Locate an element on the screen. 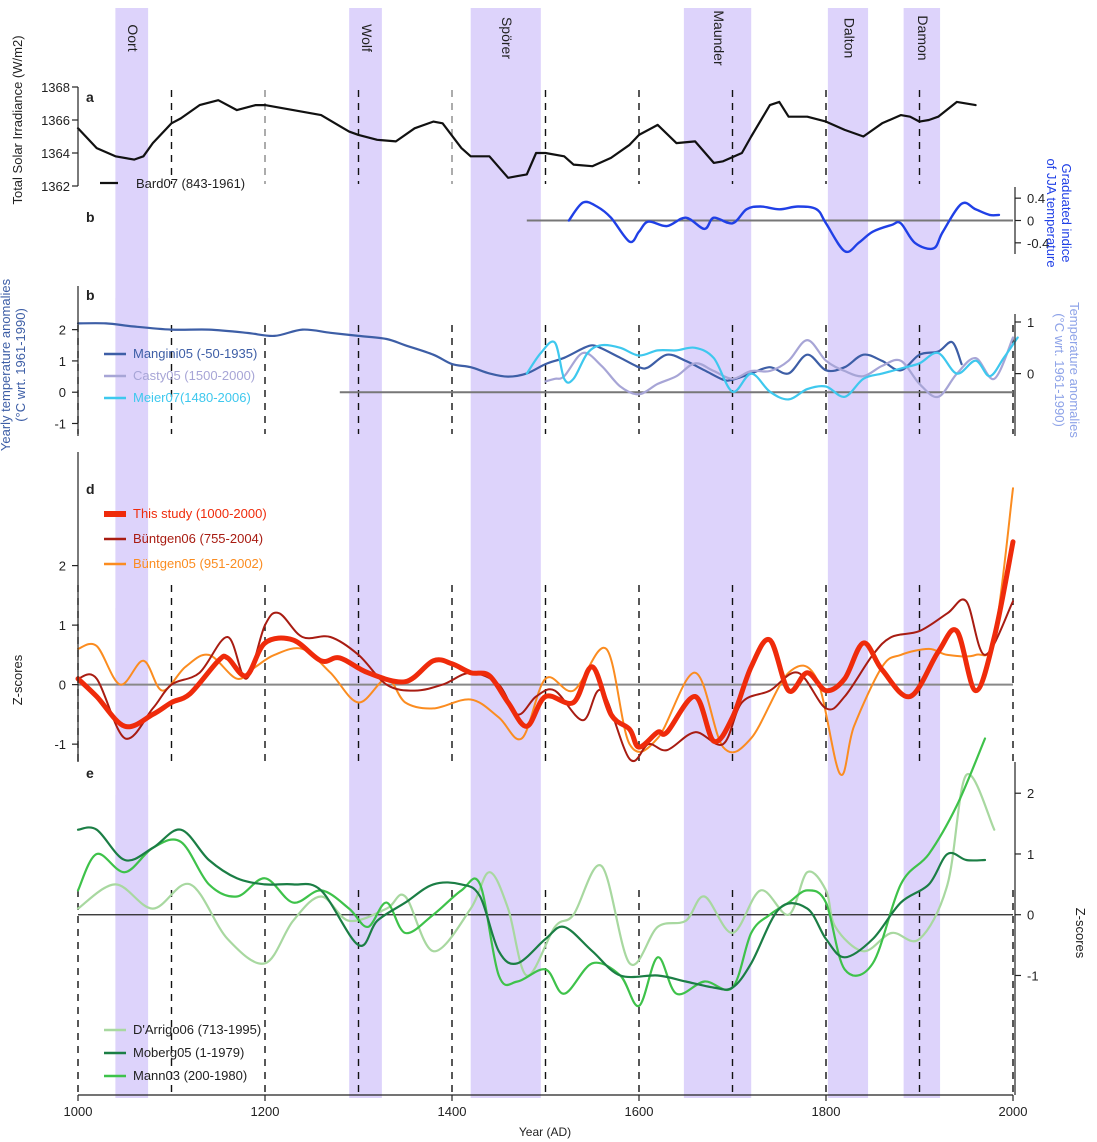 The image size is (1097, 1142). panel-letter-c: b is located at coordinates (90, 295).